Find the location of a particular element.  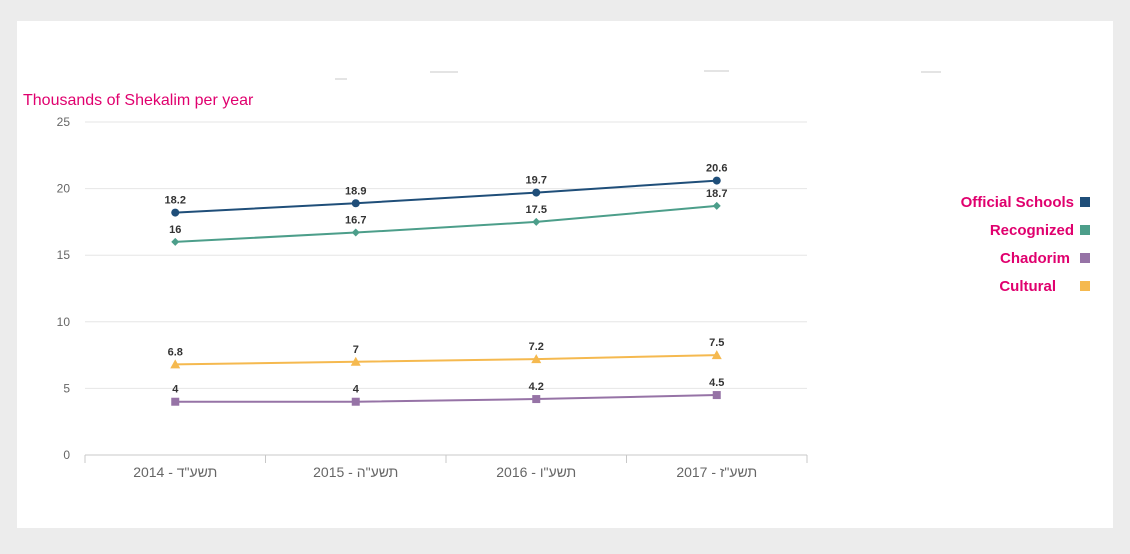

legend-item: Official Schools is located at coordinates (1025, 202).